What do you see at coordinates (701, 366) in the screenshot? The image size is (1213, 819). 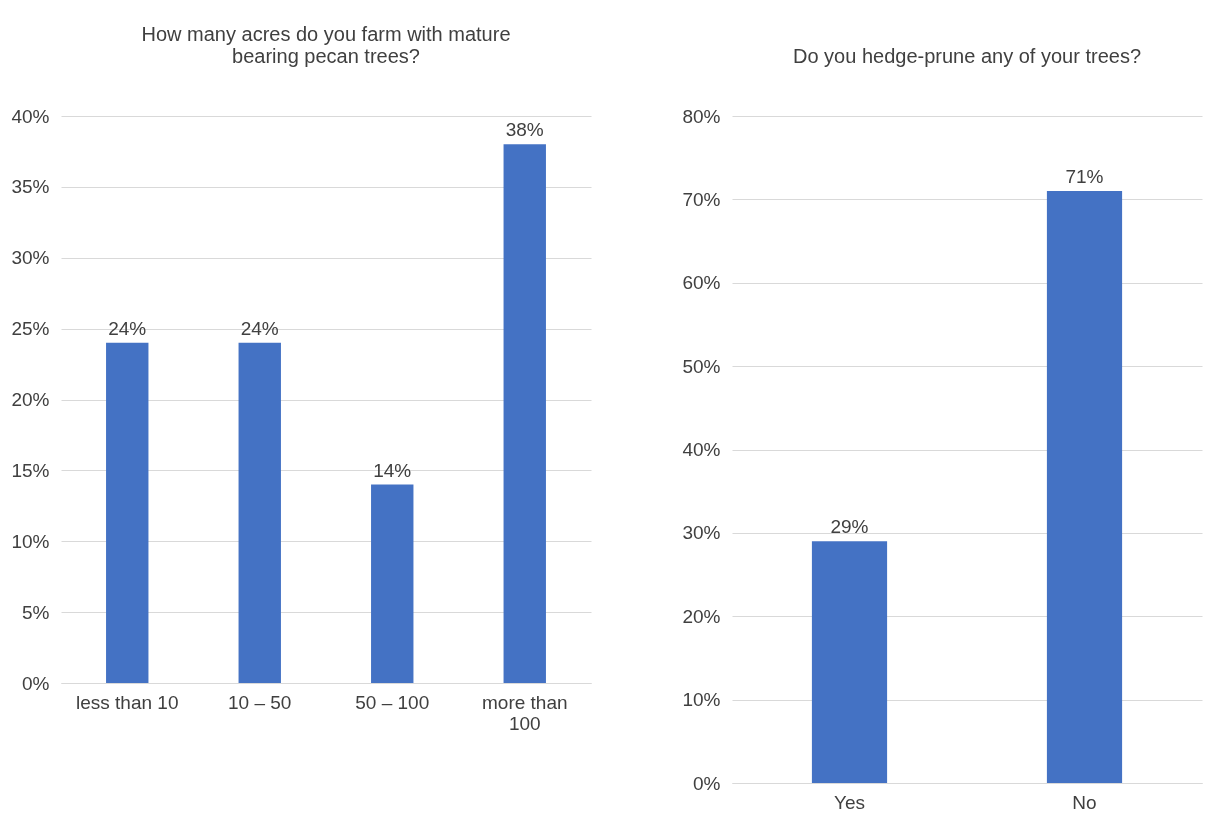 I see `y-tick-label: 50%` at bounding box center [701, 366].